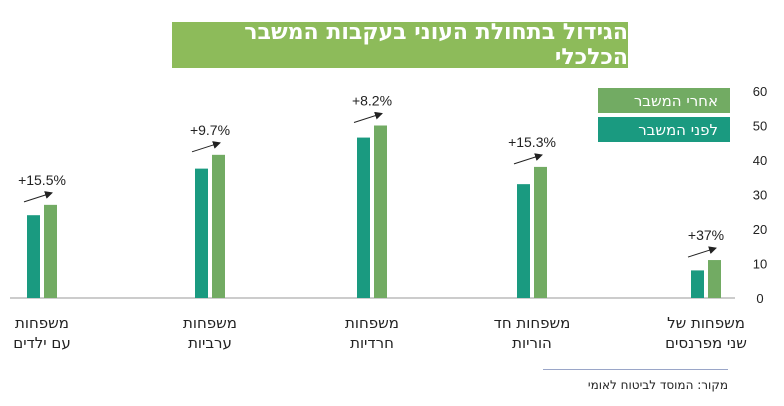  I want to click on y-tick-label: 10, so click(760, 264).